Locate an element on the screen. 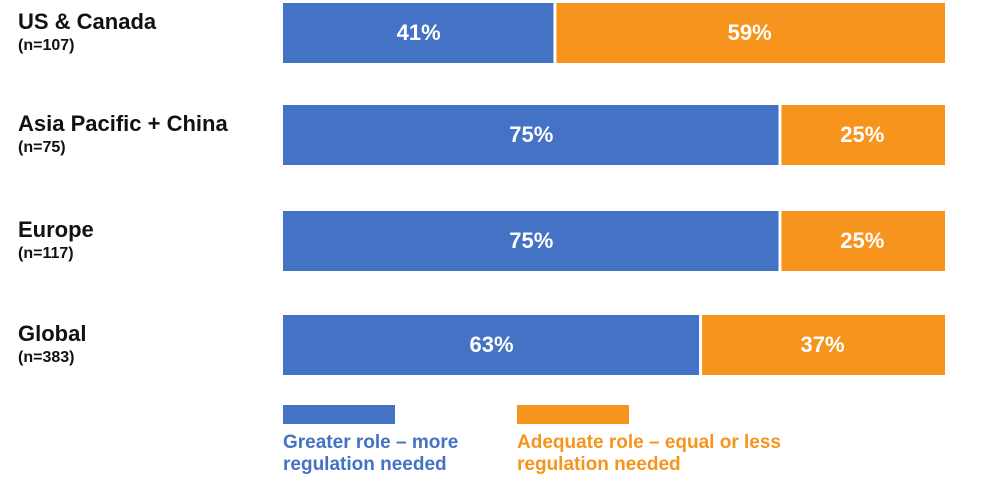 The width and height of the screenshot is (1002, 483). category-label: Europe is located at coordinates (56, 229).